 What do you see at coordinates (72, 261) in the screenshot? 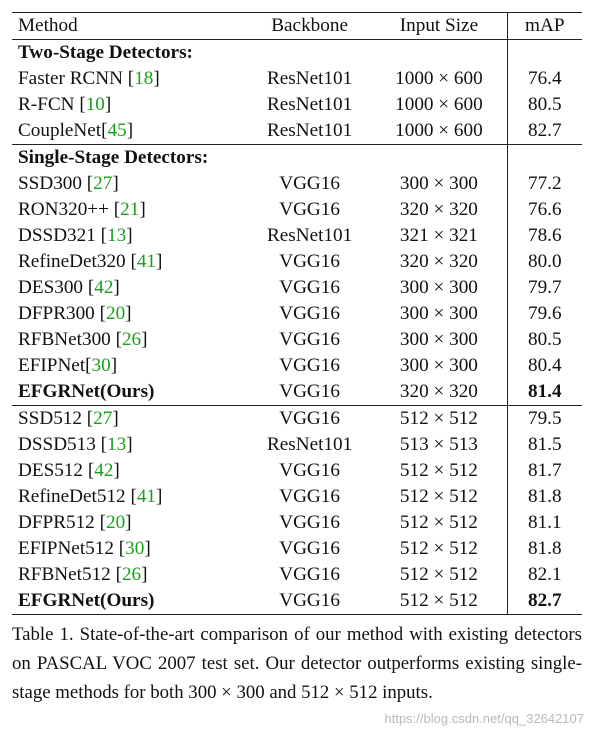
I see `method-name: RefineDet320` at bounding box center [72, 261].